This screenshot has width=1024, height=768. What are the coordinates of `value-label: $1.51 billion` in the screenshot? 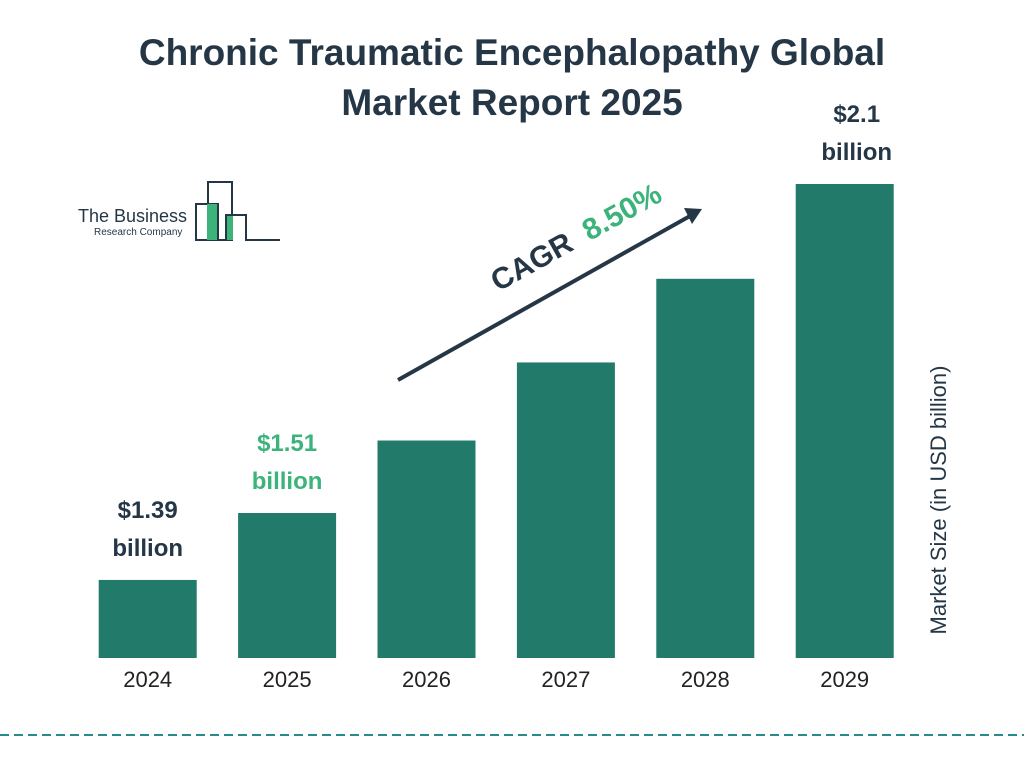 It's located at (287, 463).